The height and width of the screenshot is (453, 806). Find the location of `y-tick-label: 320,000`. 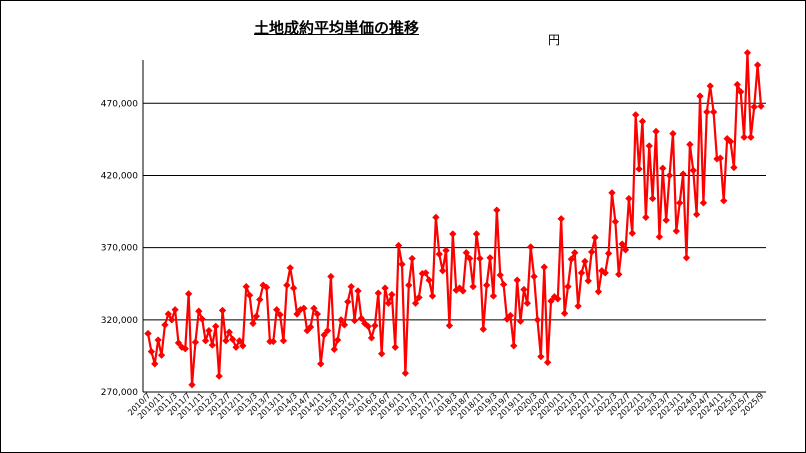

y-tick-label: 320,000 is located at coordinates (119, 321).